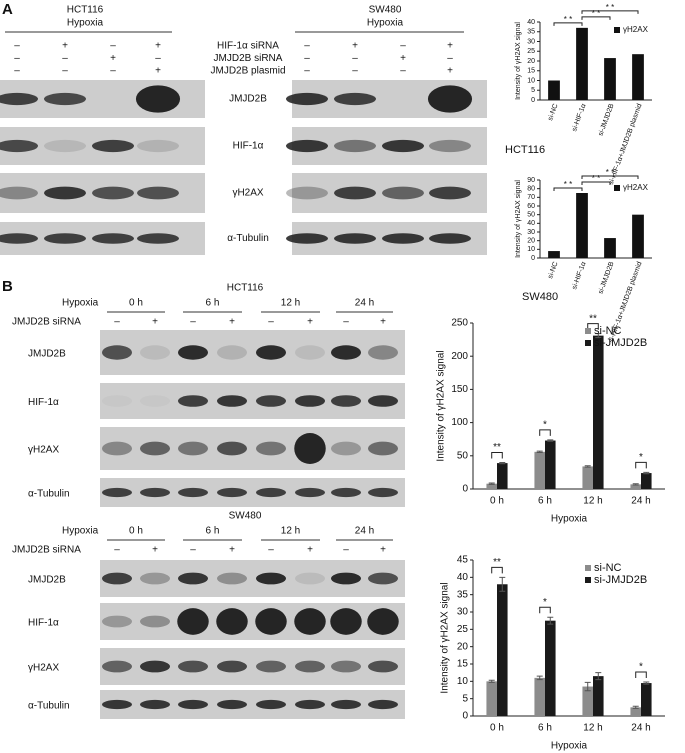 The height and width of the screenshot is (753, 685). I want to click on treatment-name: JMJD2B plasmid, so click(247, 71).